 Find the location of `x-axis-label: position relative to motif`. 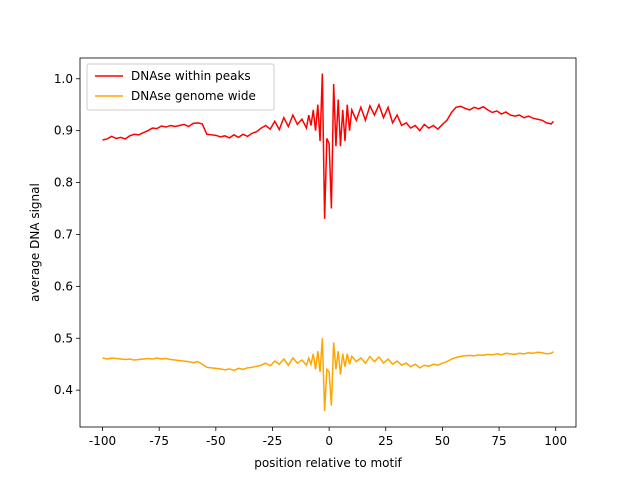

x-axis-label: position relative to motif is located at coordinates (328, 463).